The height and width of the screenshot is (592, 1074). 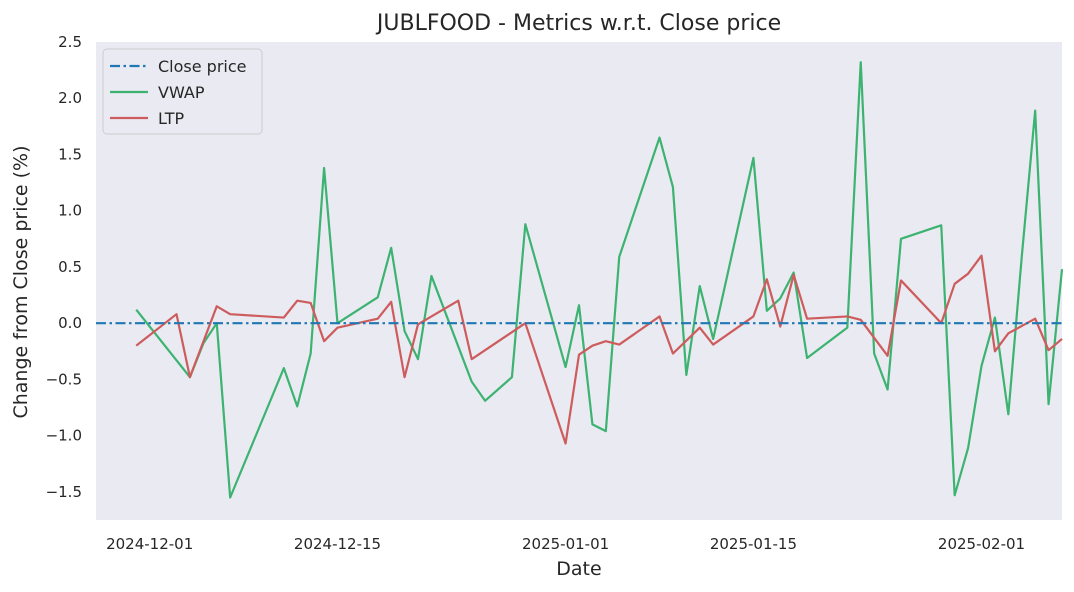 I want to click on y-axis-ticks: −1.5 −1.0 −0.5 0.0 0.5 1.0 1.5 2.0 2.5, so click(x=64, y=267).